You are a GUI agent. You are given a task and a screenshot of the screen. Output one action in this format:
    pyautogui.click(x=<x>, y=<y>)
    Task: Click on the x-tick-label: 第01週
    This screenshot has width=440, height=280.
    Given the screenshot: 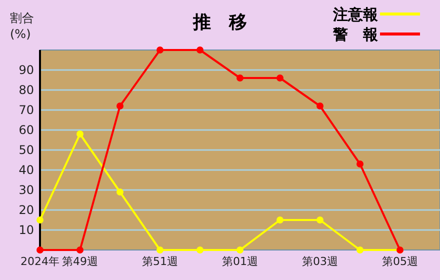 What is the action you would take?
    pyautogui.click(x=240, y=261)
    